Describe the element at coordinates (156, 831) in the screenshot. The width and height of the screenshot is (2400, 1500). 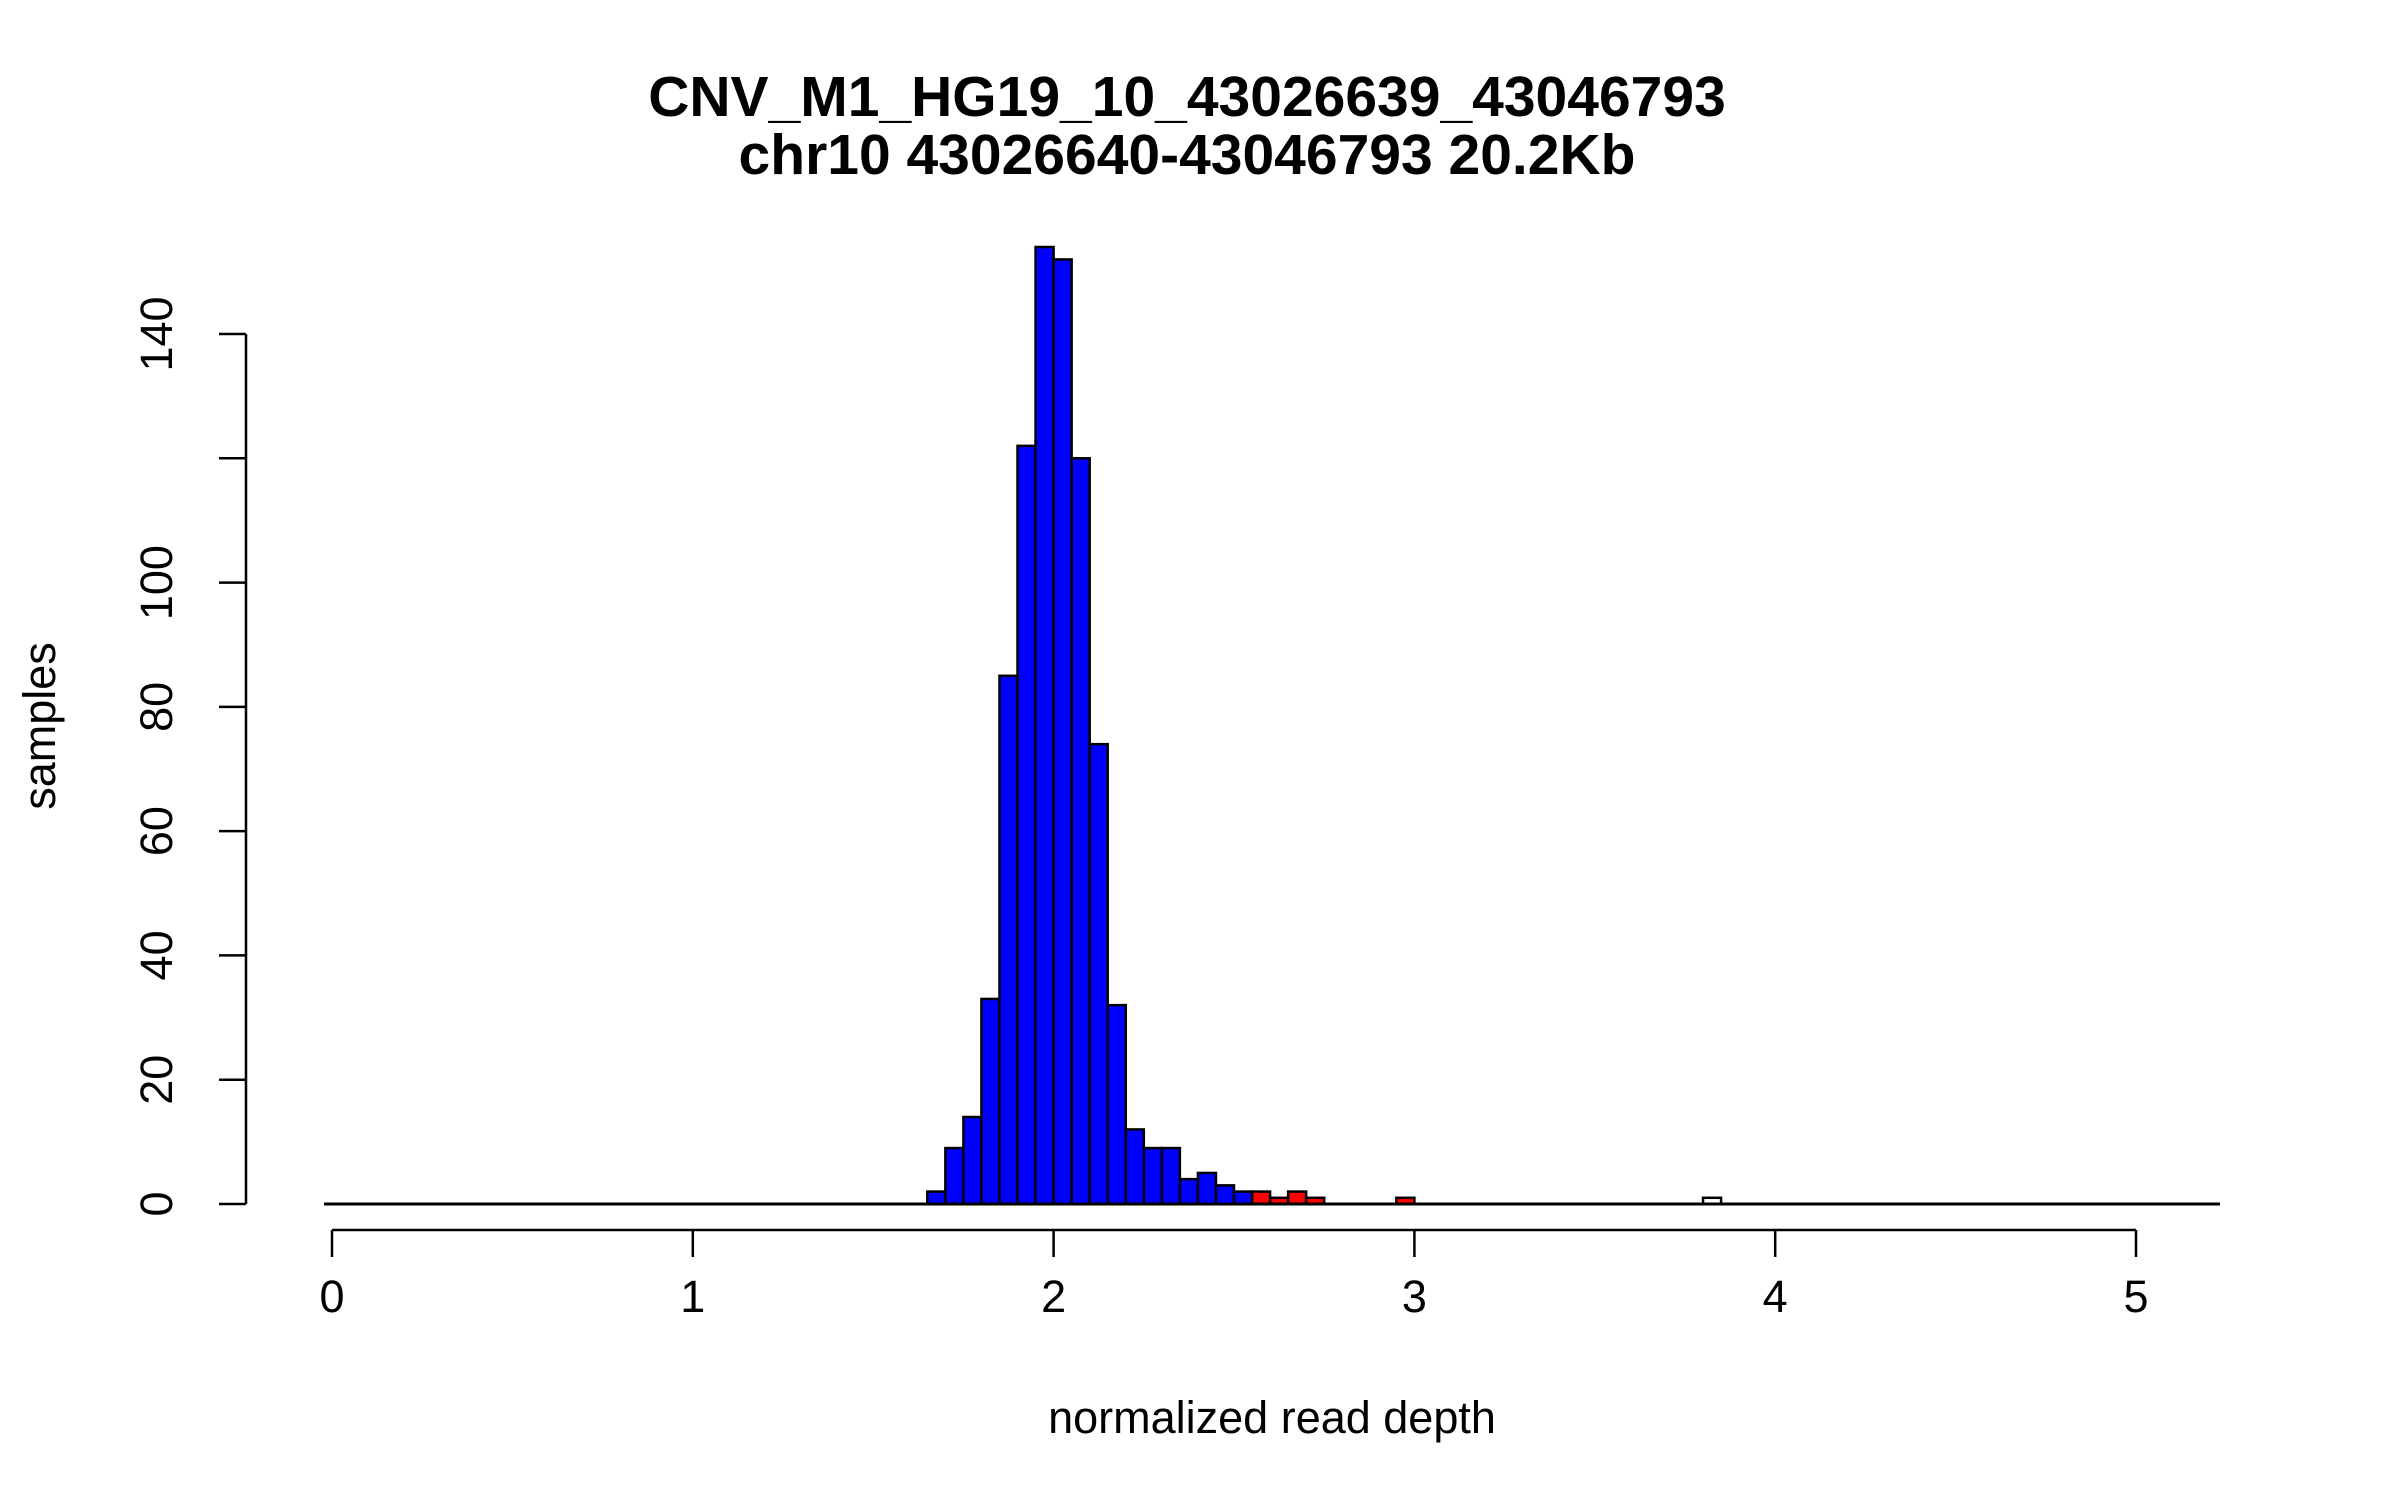
I see `y-tick-label: 60` at that location.